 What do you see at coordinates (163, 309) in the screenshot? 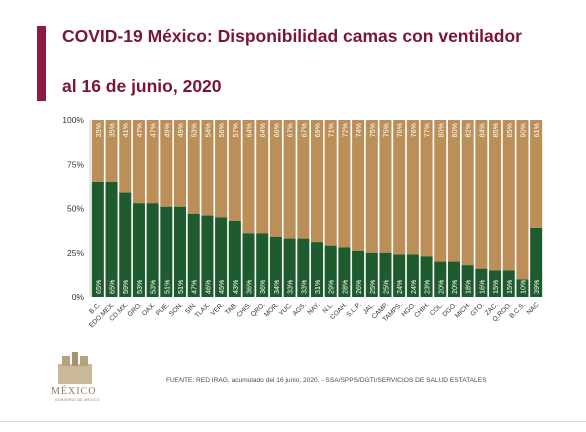
I see `x-category-label: PUE.` at bounding box center [163, 309].